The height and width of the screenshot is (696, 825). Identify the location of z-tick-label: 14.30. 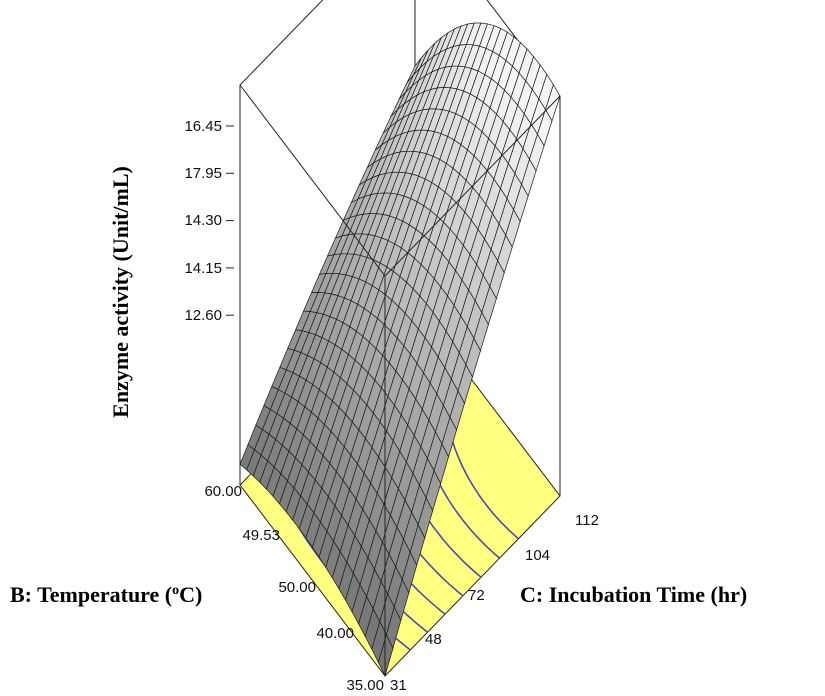
(203, 220).